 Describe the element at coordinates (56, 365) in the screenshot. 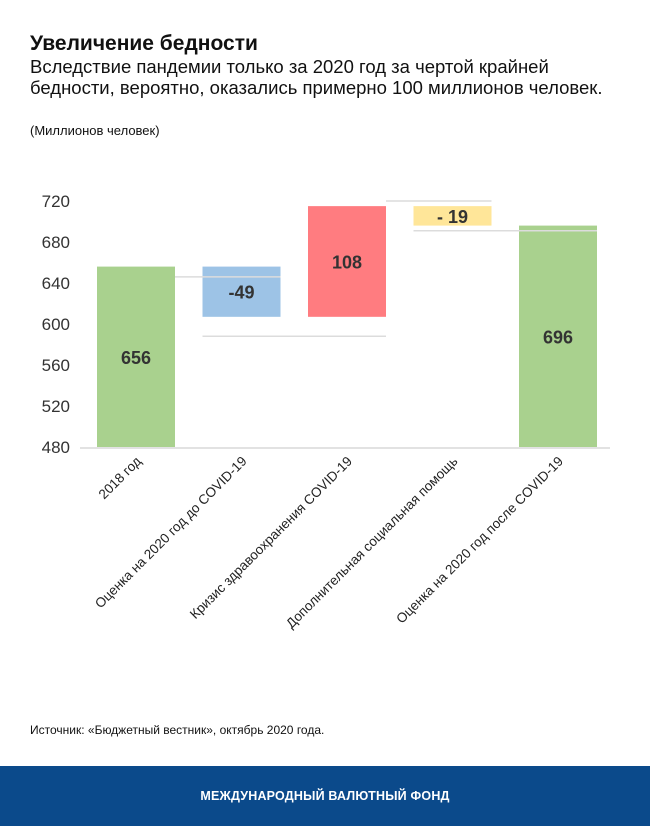

I see `y-tick-label: 560` at that location.